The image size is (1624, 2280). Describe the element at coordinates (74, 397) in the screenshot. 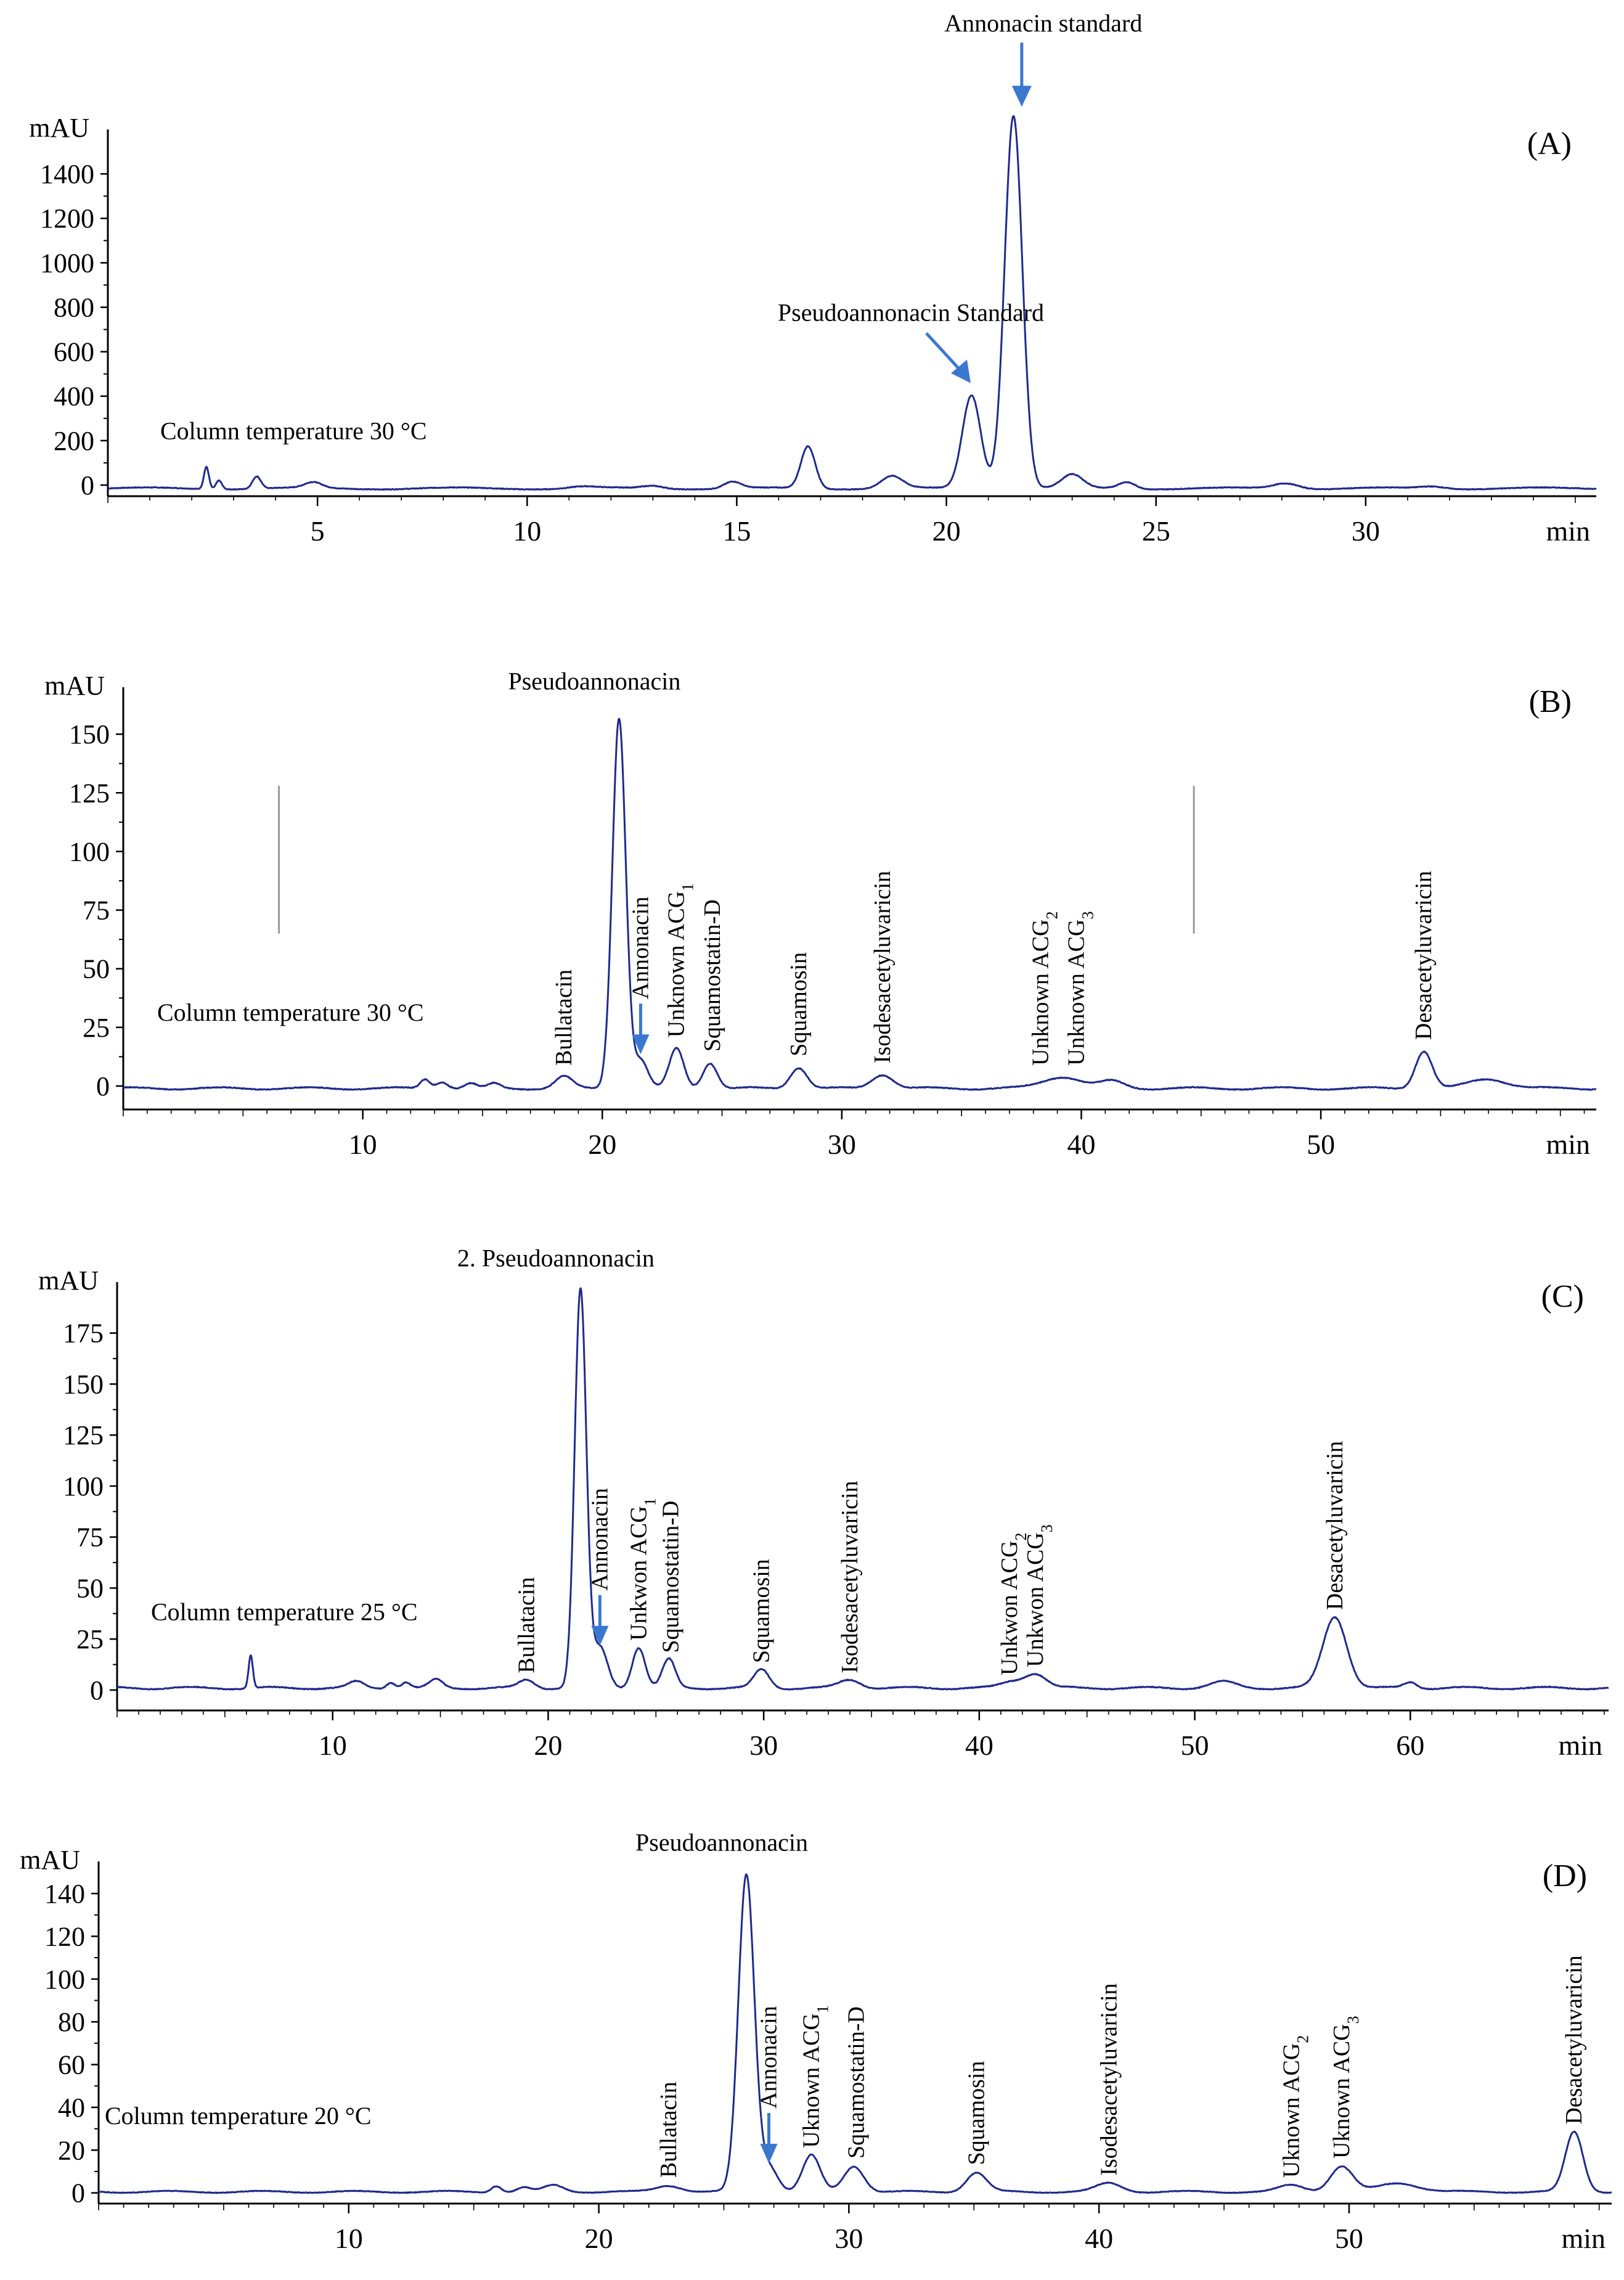

I see `y-tick-label: 400` at that location.